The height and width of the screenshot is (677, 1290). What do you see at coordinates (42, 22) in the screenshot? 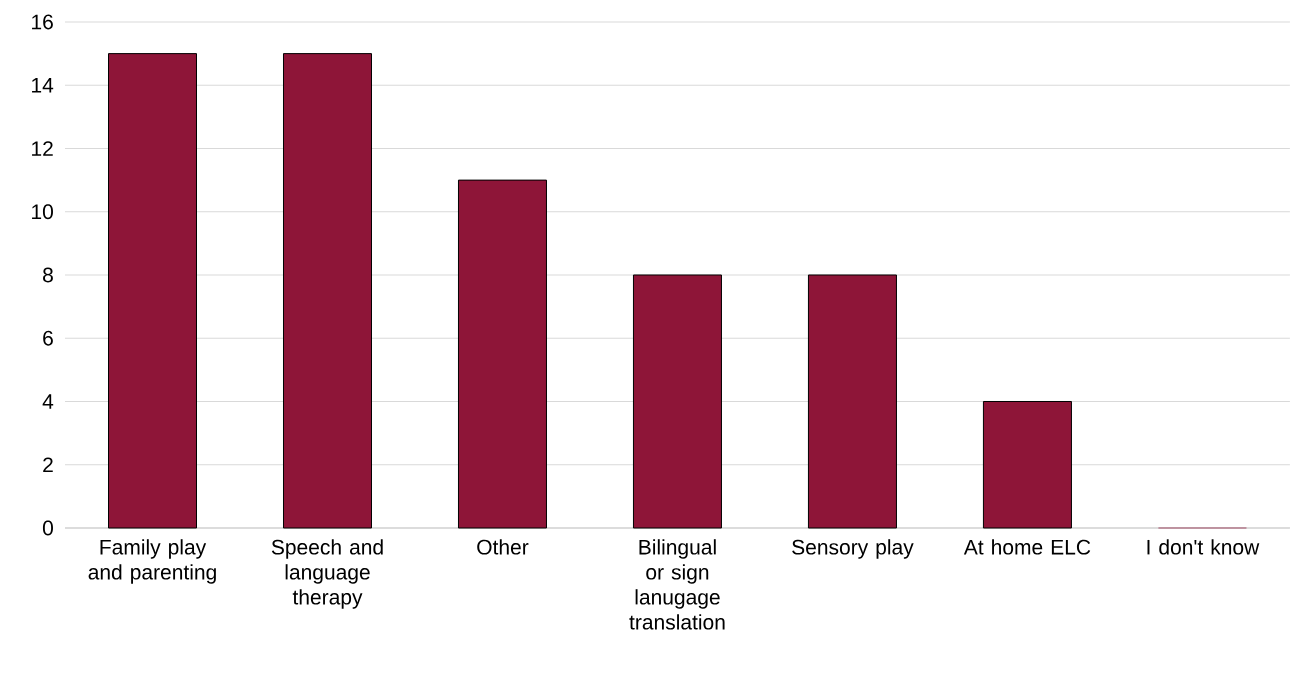
I see `y-tick-label: 16` at bounding box center [42, 22].